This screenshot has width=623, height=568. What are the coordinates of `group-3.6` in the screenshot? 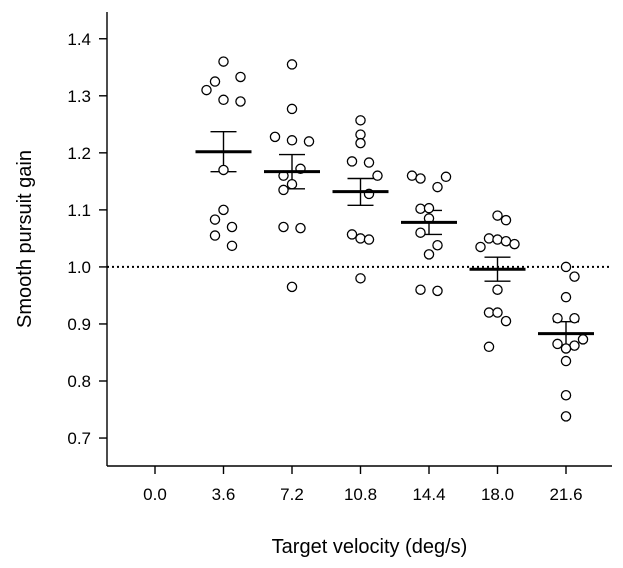 It's located at (223, 154).